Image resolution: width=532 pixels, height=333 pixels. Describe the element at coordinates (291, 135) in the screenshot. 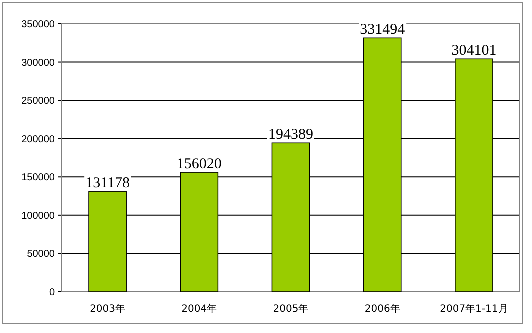

I see `data-label: 194389` at that location.